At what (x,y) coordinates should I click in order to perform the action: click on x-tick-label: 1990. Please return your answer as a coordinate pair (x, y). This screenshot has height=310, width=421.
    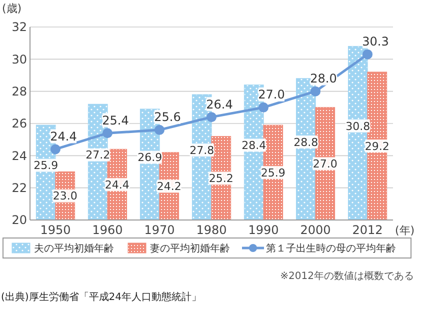
    Looking at the image, I should click on (263, 230).